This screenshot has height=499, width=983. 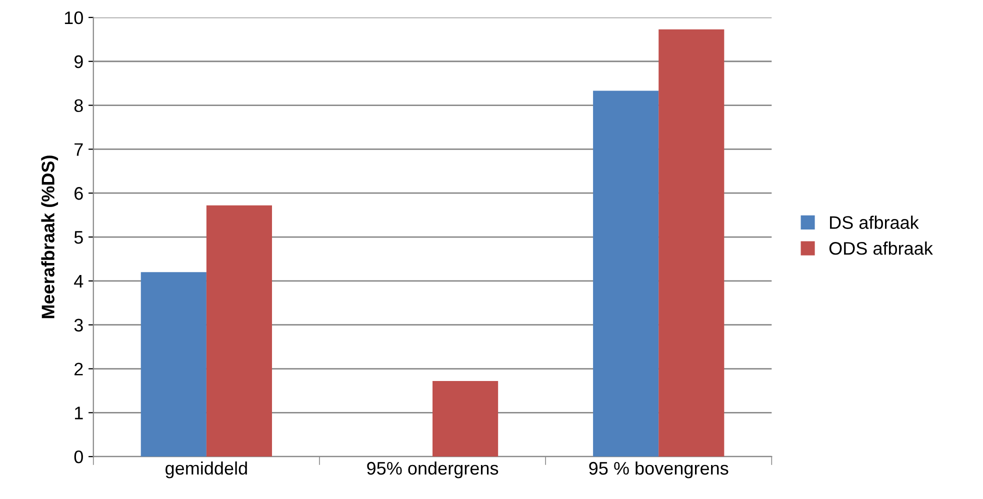 I want to click on x-tick-label: 95% ondergrens, so click(x=432, y=469).